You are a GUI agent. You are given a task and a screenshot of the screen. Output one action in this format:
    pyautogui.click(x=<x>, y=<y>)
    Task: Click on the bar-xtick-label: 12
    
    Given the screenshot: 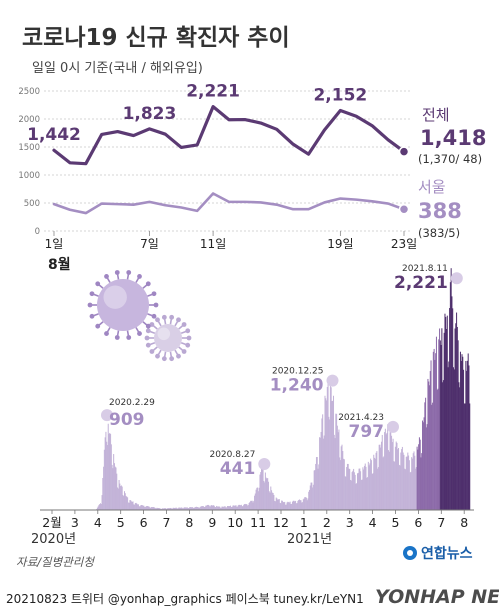 What is the action you would take?
    pyautogui.click(x=281, y=522)
    